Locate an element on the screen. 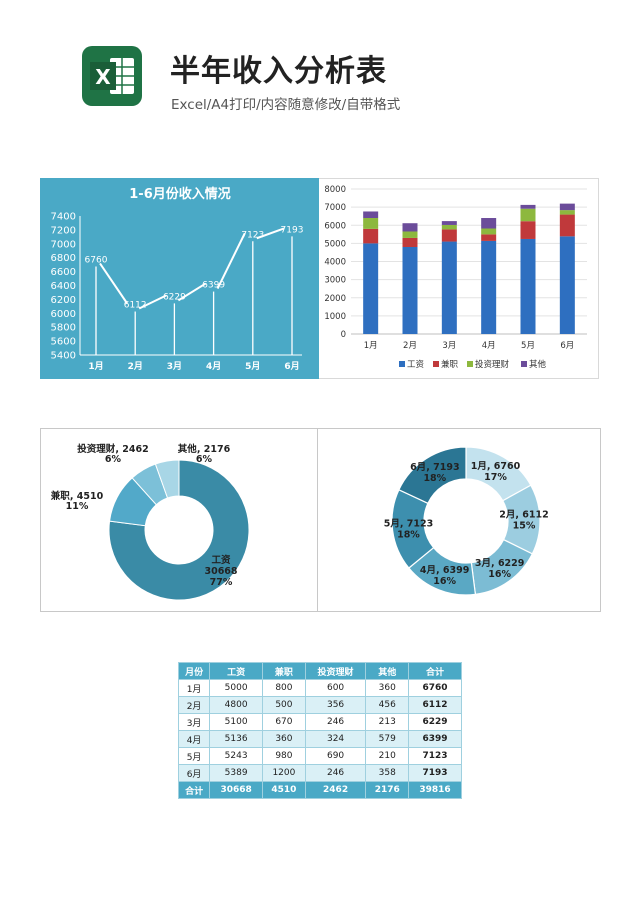 The image size is (640, 924). table-cell: 4510 is located at coordinates (284, 790).